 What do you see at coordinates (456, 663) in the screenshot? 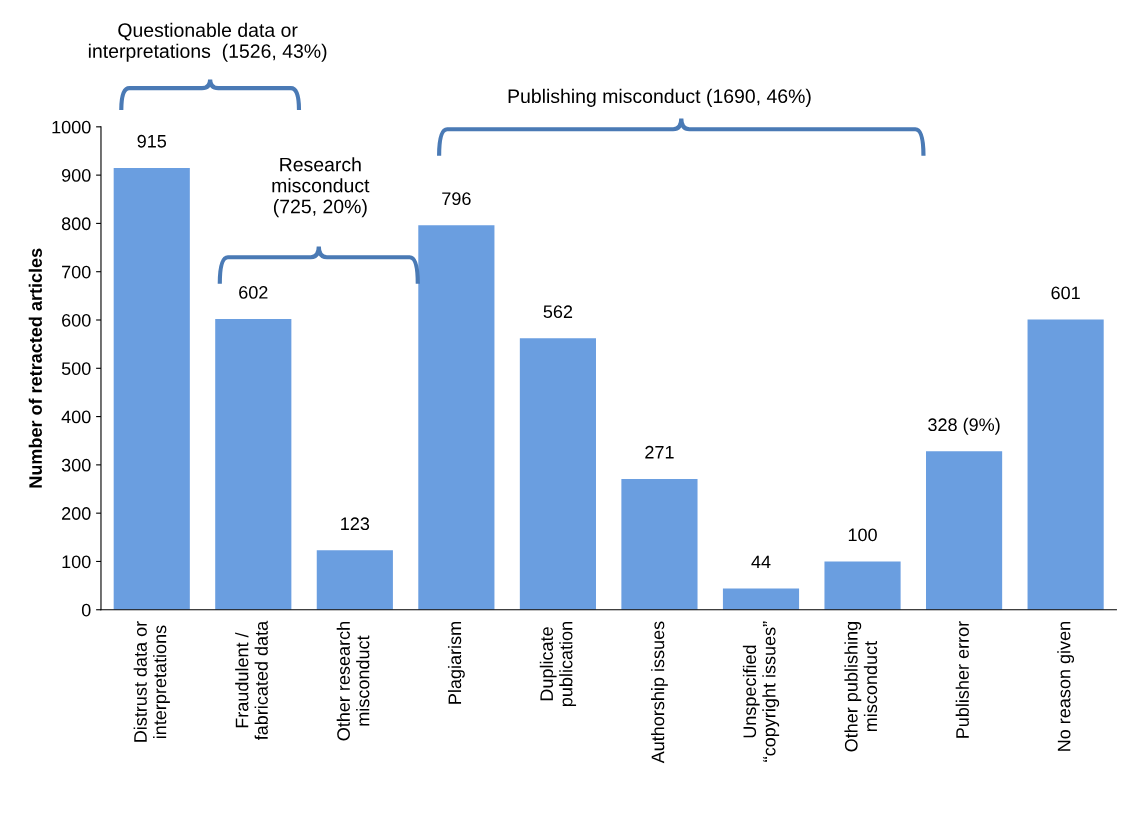
I see `x-tick-label: Plagiarism` at bounding box center [456, 663].